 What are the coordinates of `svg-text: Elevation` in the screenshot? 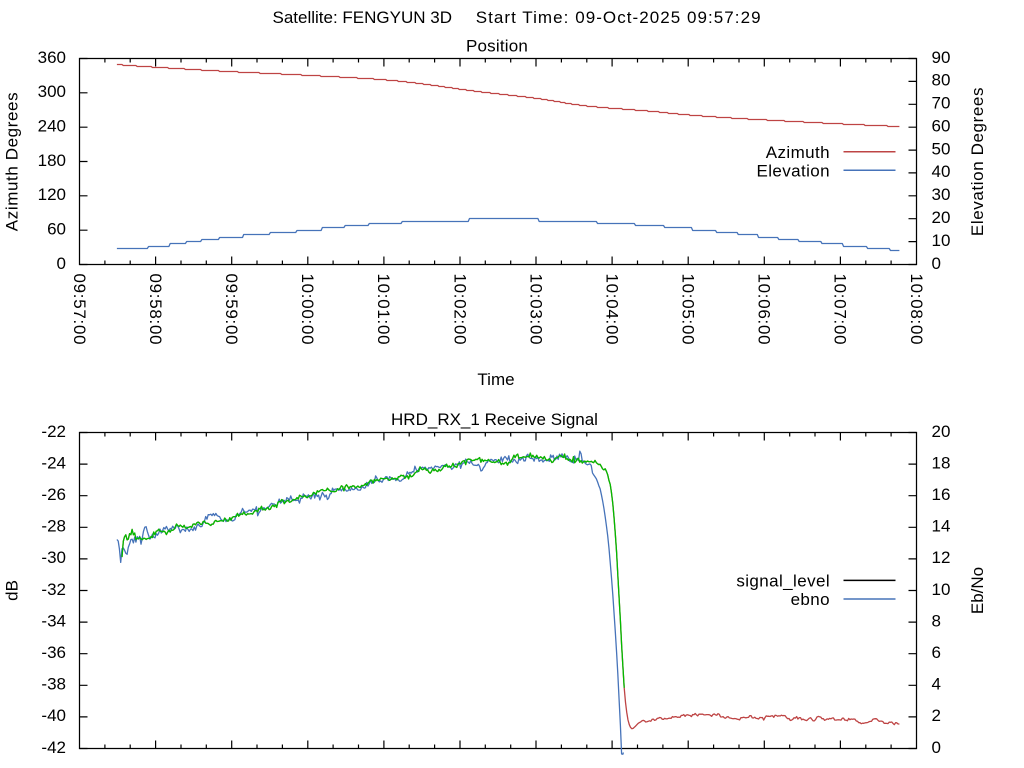 It's located at (793, 170).